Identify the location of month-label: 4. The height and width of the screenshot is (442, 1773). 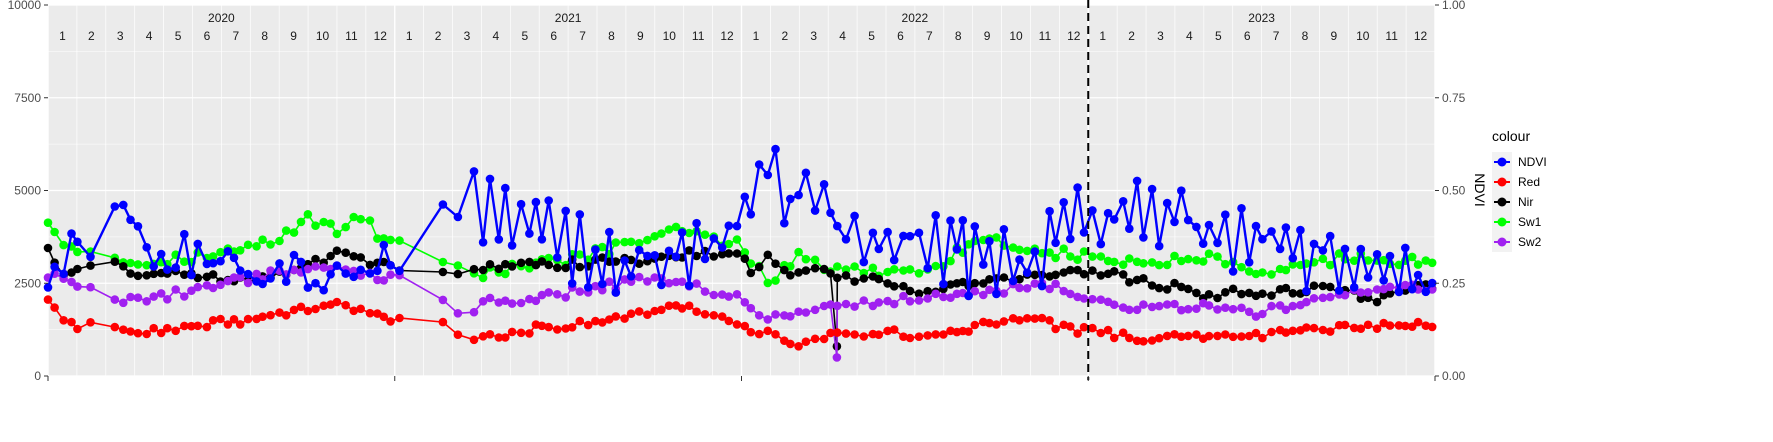
(1189, 36).